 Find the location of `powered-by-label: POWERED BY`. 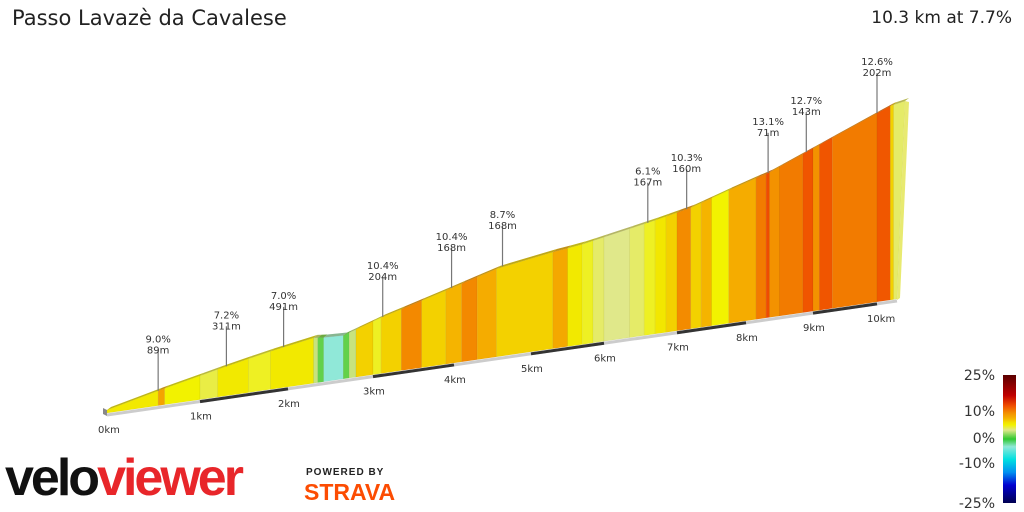

powered-by-label: POWERED BY is located at coordinates (345, 472).